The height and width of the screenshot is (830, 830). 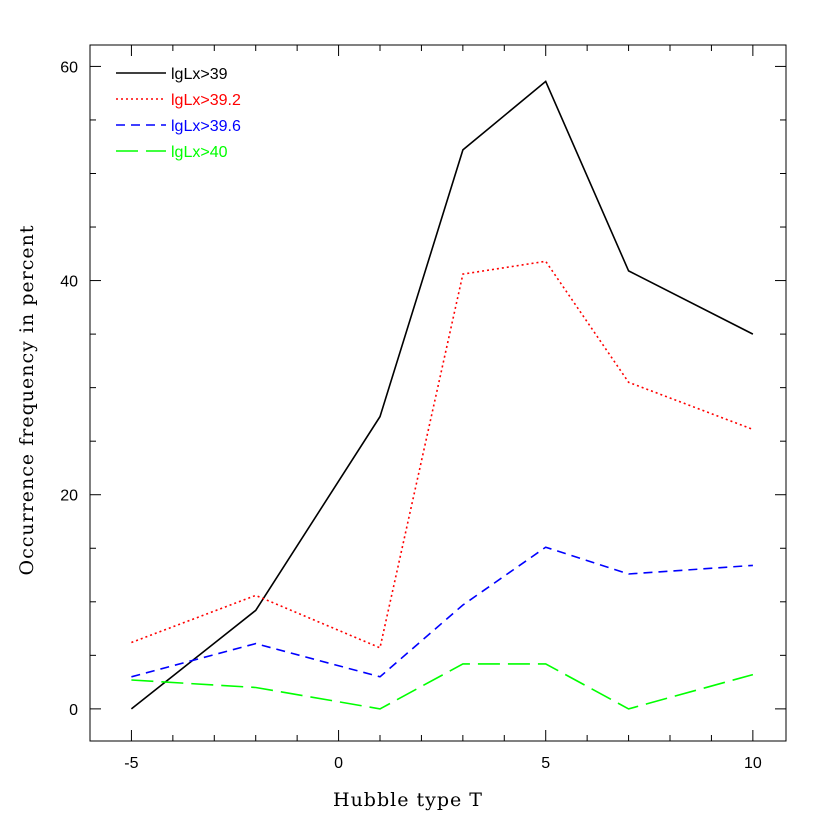 What do you see at coordinates (69, 496) in the screenshot?
I see `y-tick-label: 20` at bounding box center [69, 496].